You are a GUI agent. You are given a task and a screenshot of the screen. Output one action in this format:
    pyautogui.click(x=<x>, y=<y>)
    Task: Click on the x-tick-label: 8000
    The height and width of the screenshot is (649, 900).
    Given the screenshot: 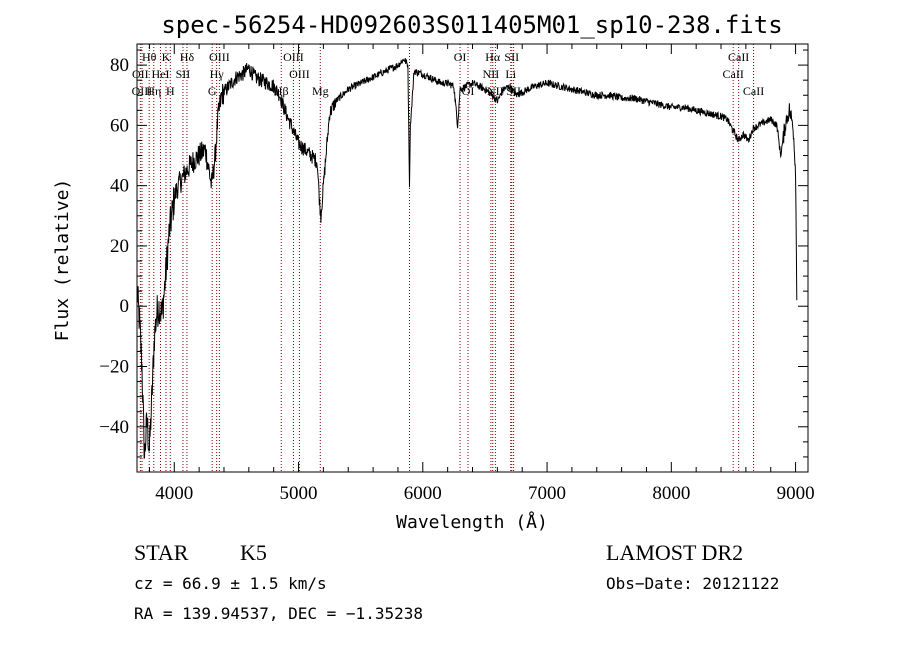 What is the action you would take?
    pyautogui.click(x=671, y=493)
    